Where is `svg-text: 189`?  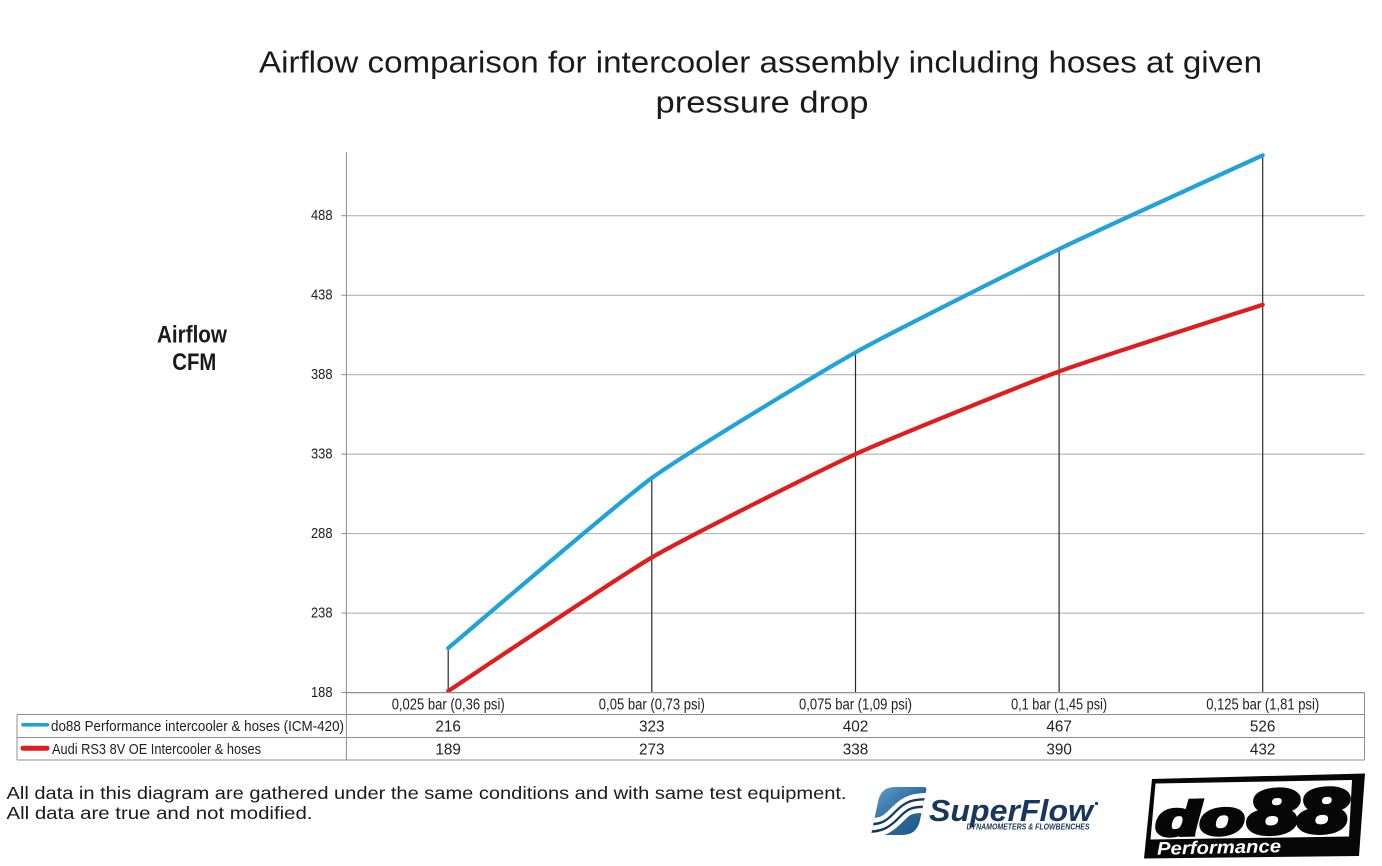
svg-text: 189 is located at coordinates (448, 749).